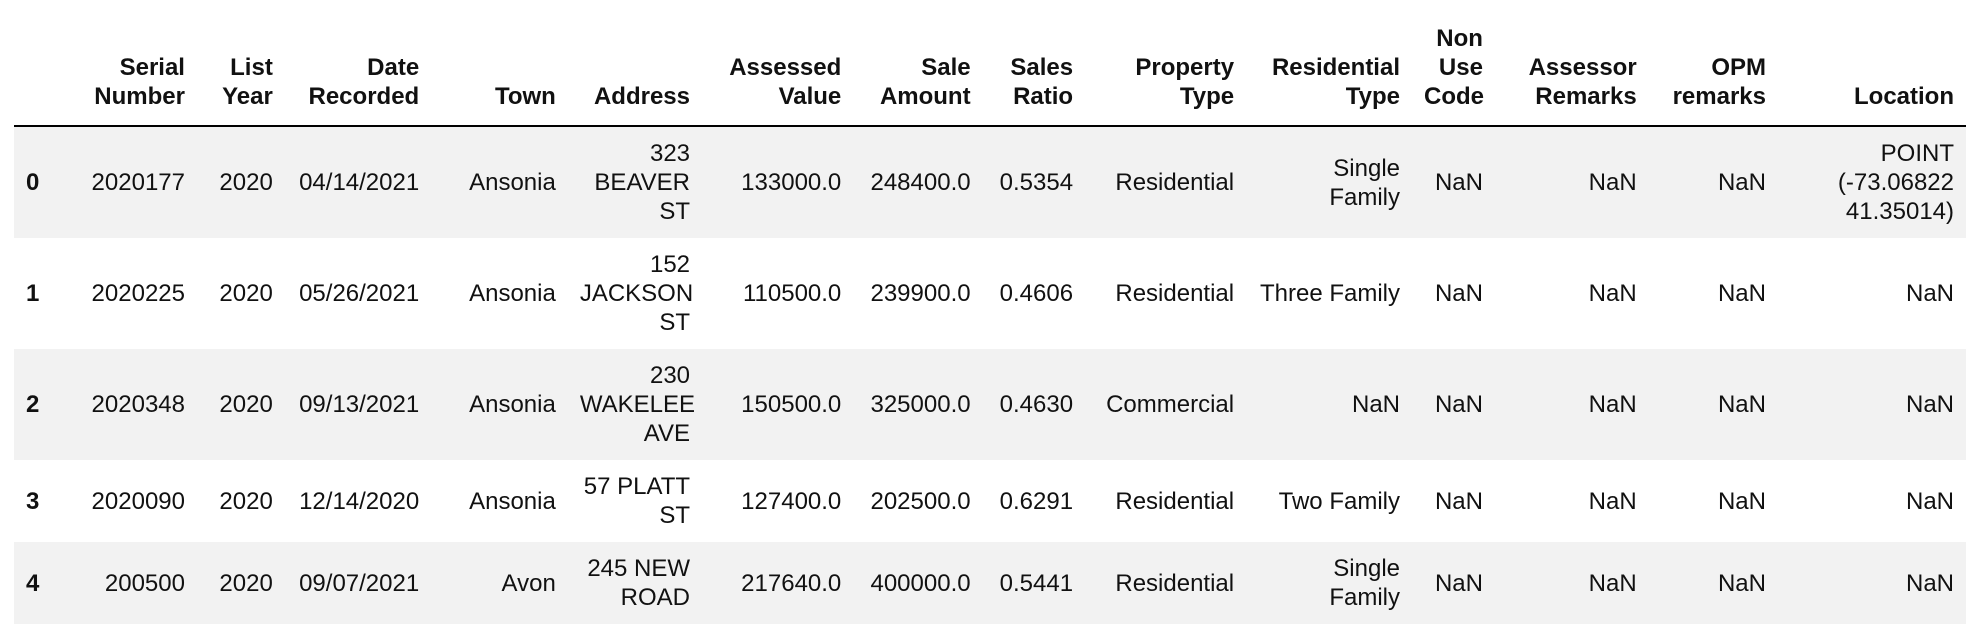 The width and height of the screenshot is (1982, 626). What do you see at coordinates (791, 501) in the screenshot?
I see `cell-assessed-value: 127400.0` at bounding box center [791, 501].